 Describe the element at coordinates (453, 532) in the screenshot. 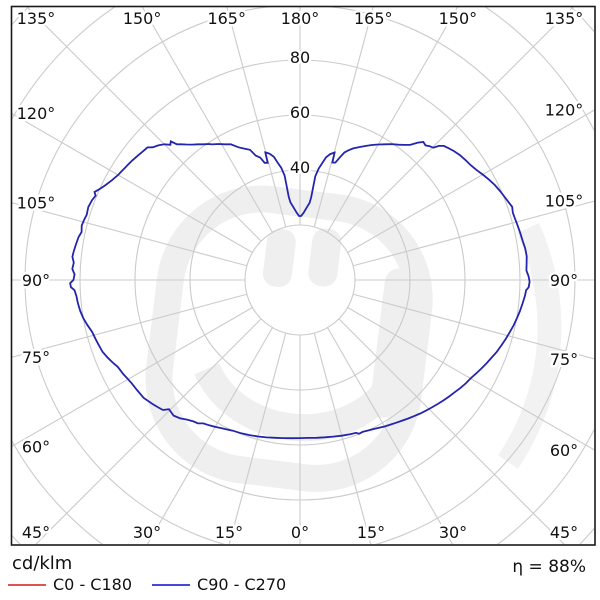

I see `angle-label-30-left: 30°` at that location.